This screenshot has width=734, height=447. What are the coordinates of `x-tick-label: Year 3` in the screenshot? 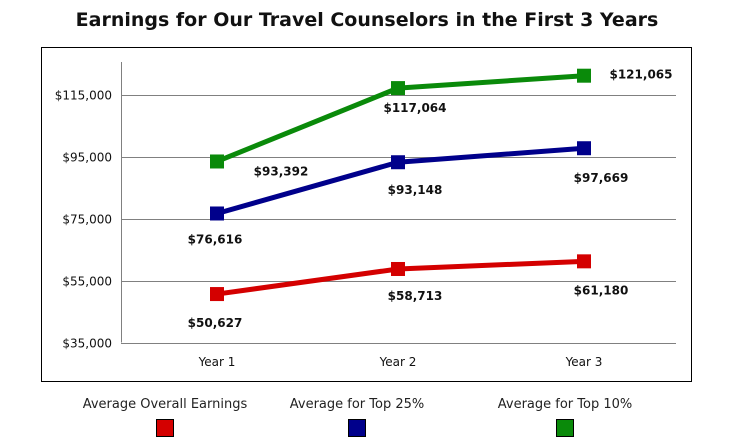 It's located at (584, 362).